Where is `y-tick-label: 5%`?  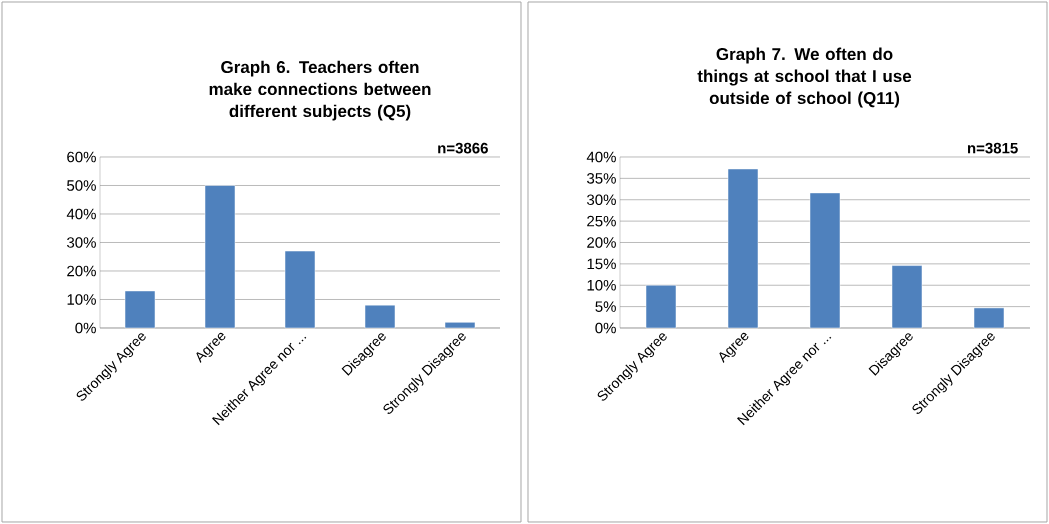
y-tick-label: 5% is located at coordinates (605, 306).